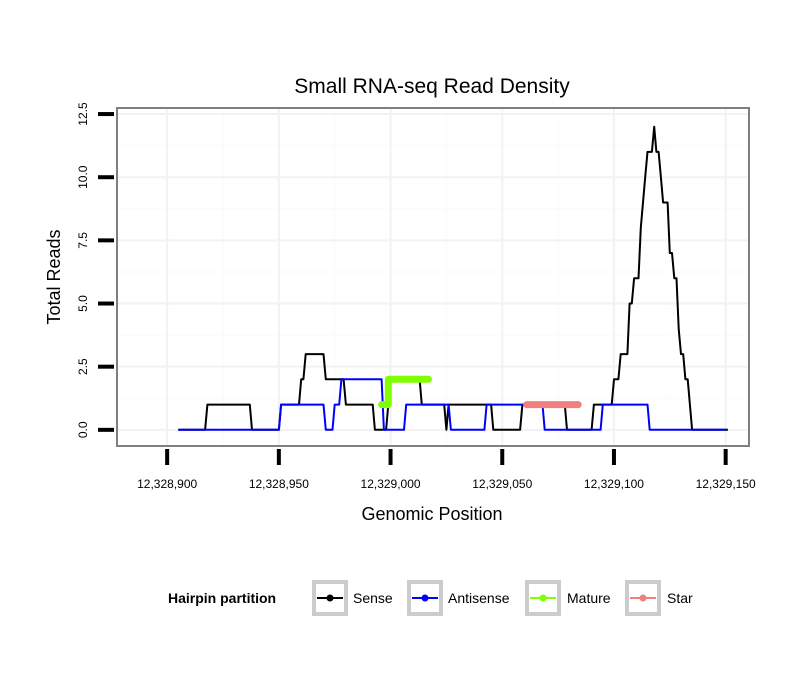 The height and width of the screenshot is (690, 810). I want to click on x-tick-label: 12,329,050, so click(502, 484).